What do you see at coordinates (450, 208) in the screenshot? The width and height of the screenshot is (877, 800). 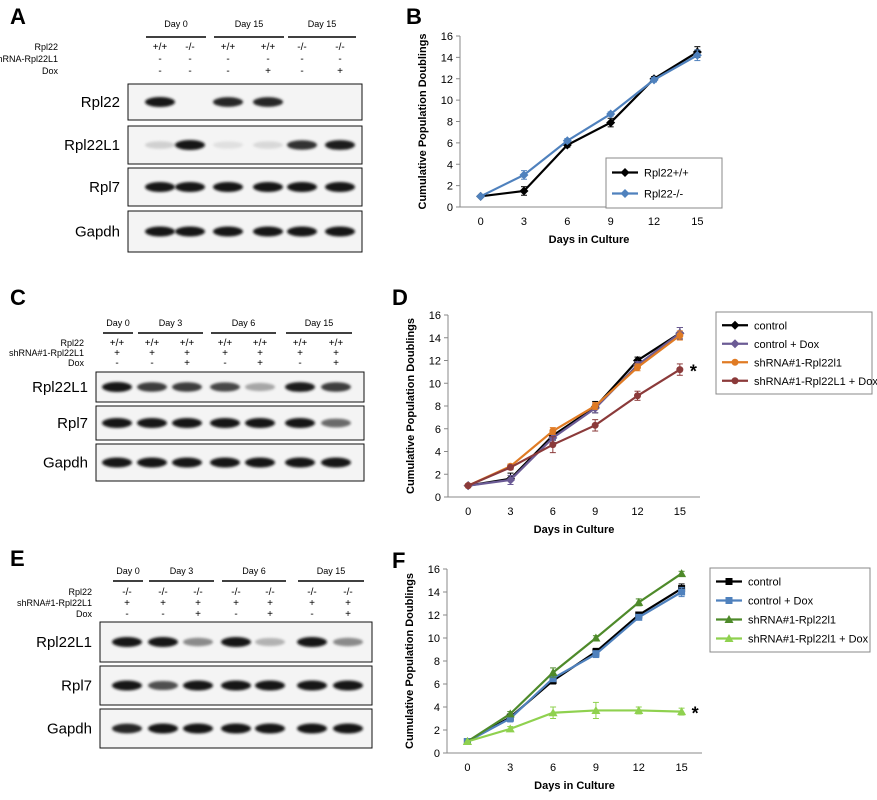 I see `y-tick-label: 0` at bounding box center [450, 208].